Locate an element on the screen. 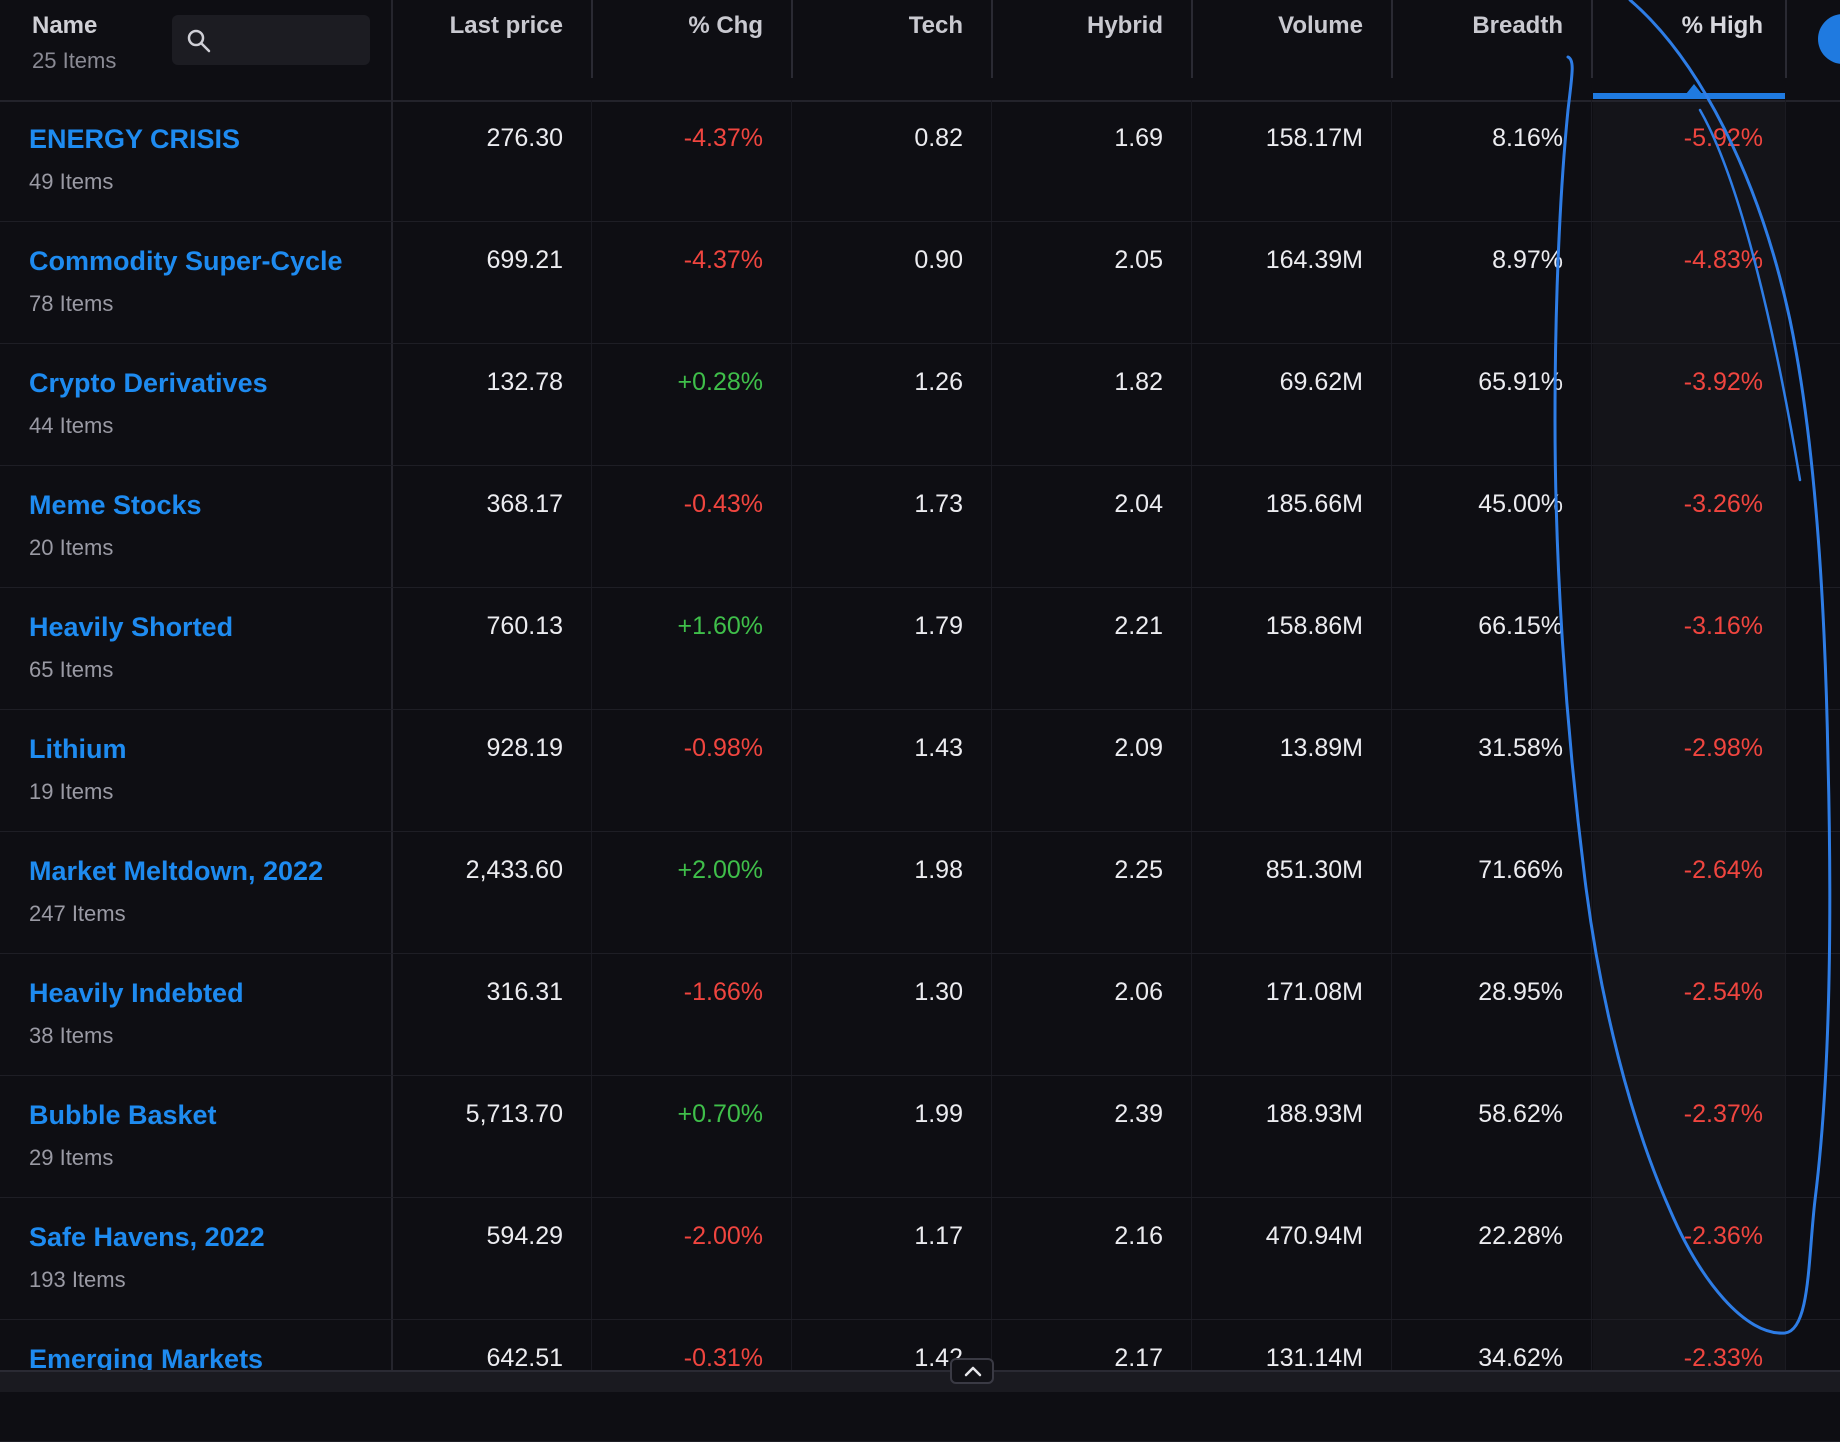 The height and width of the screenshot is (1442, 1840). items-count: 25 Items is located at coordinates (74, 60).